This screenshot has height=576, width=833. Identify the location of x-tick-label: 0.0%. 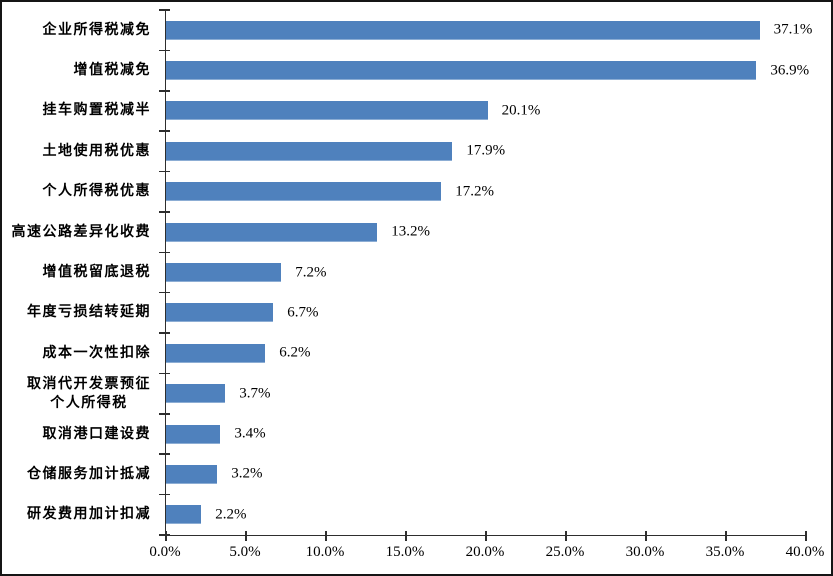
(165, 552).